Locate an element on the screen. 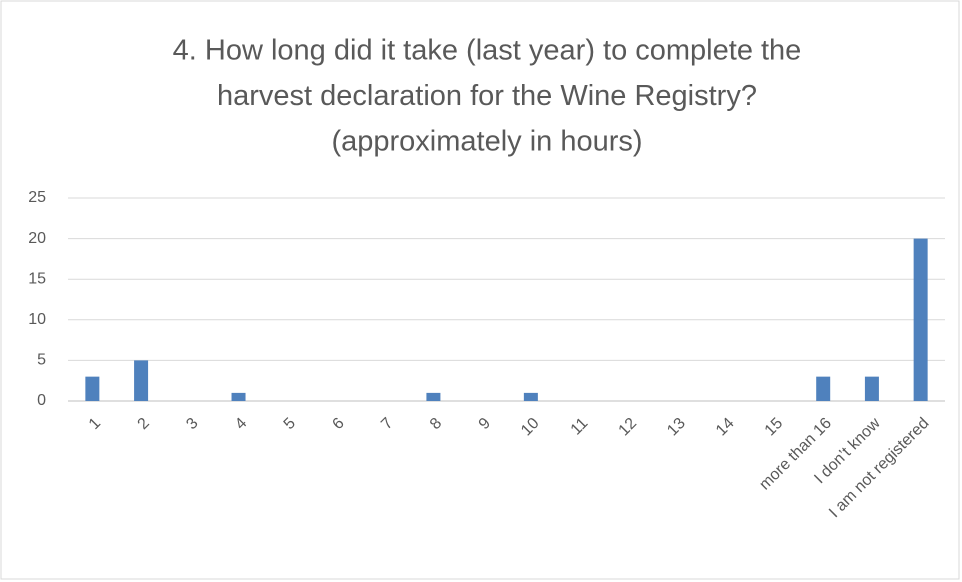 The width and height of the screenshot is (962, 582). y-tick-label: 10 is located at coordinates (37, 319).